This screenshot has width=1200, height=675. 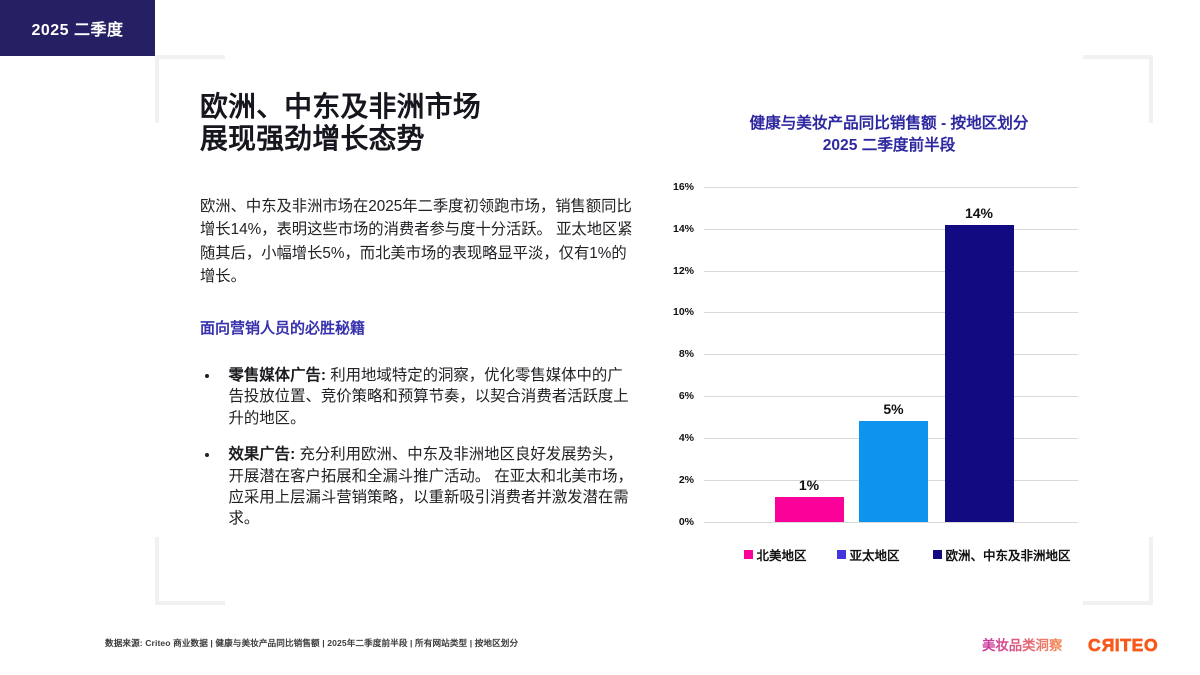 What do you see at coordinates (1118, 89) in the screenshot?
I see `corner-decoration-top-right` at bounding box center [1118, 89].